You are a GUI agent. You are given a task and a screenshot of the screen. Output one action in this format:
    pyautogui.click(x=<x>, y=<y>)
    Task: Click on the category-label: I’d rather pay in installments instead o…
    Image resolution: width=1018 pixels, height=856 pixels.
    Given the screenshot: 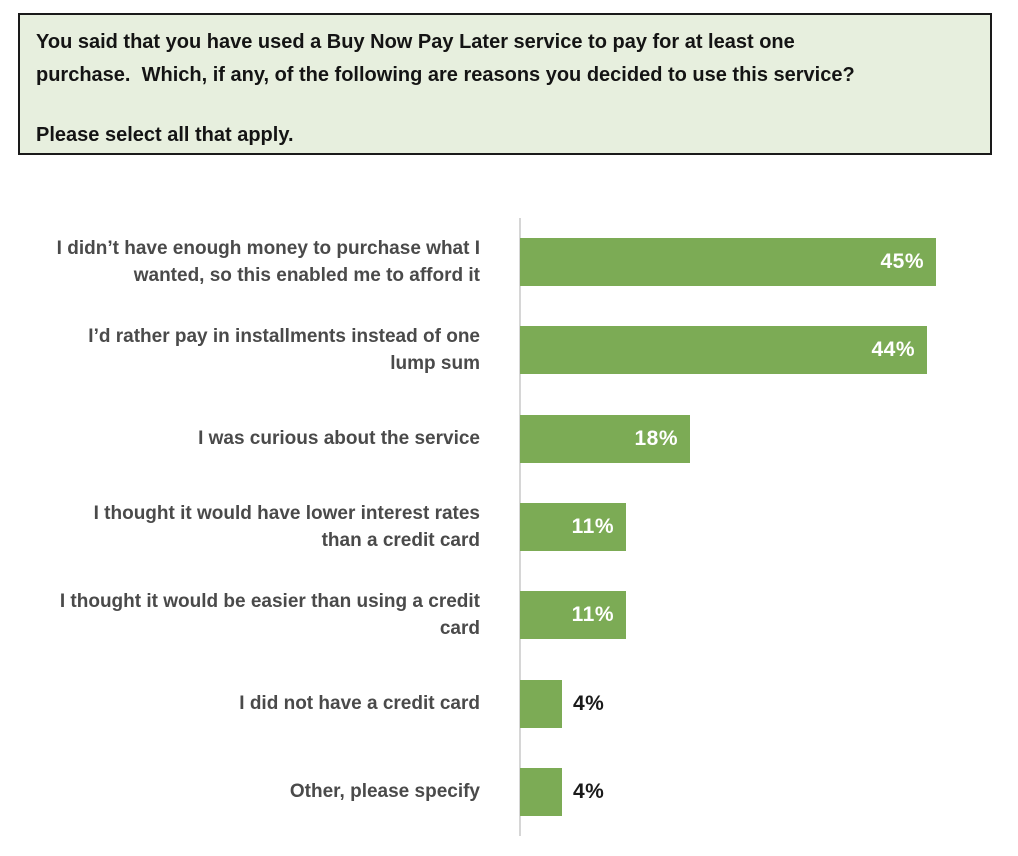 What is the action you would take?
    pyautogui.click(x=284, y=350)
    